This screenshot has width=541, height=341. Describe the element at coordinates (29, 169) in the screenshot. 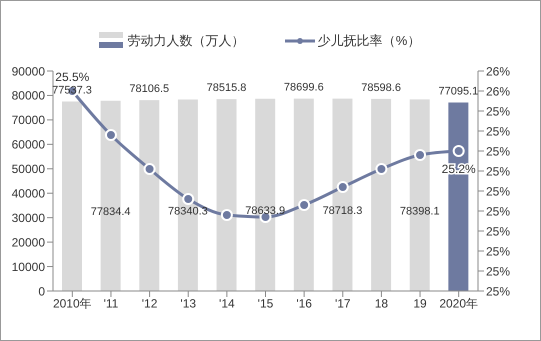

I see `y-tick-label: 50000` at that location.